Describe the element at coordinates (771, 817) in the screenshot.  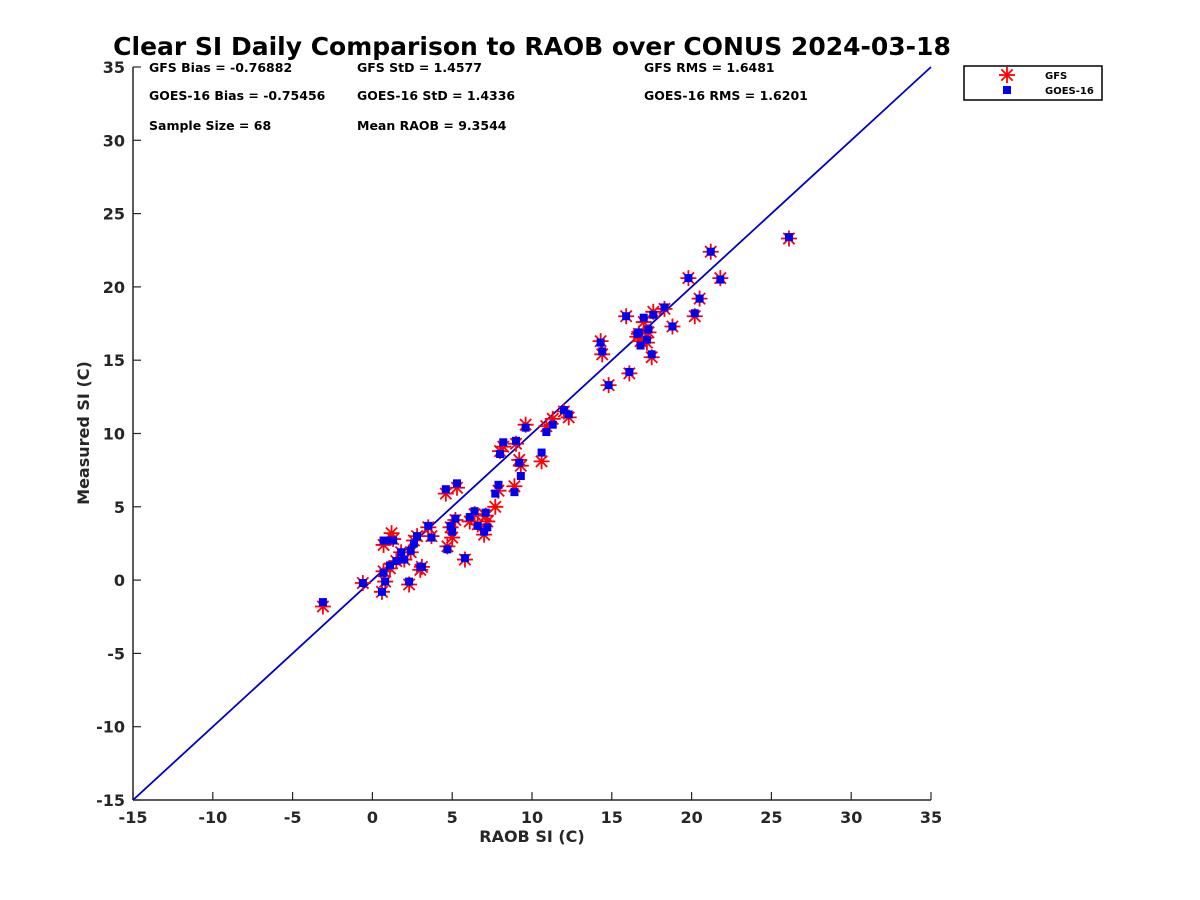
I see `x-tick-label: 25` at that location.